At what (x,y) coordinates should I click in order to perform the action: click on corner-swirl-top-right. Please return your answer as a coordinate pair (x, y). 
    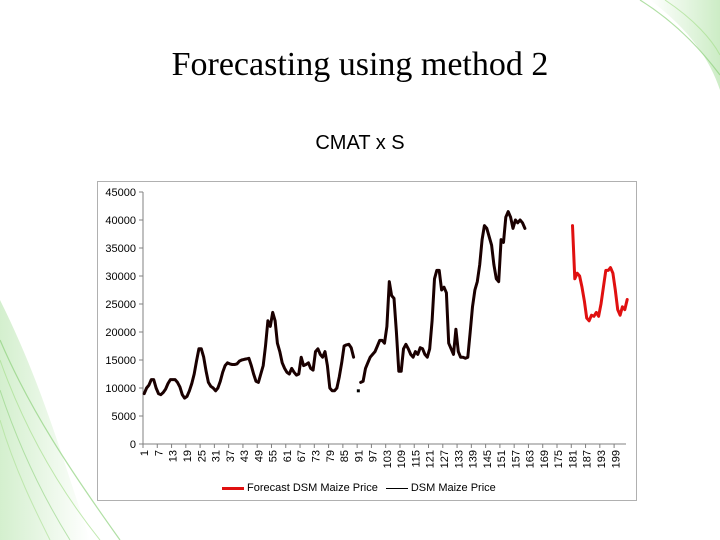
    Looking at the image, I should click on (679, 45).